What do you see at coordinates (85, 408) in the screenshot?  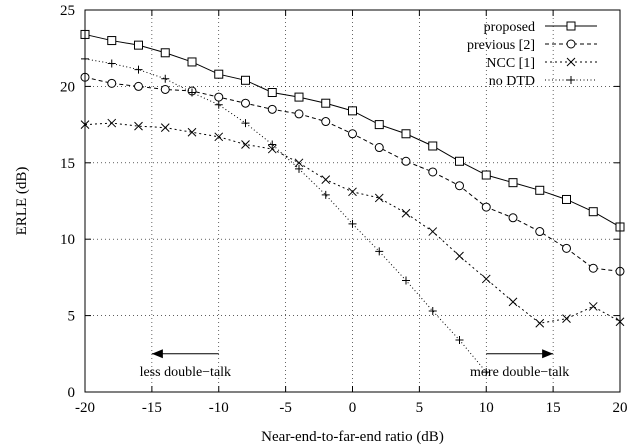 I see `x-tick-label: -20` at bounding box center [85, 408].